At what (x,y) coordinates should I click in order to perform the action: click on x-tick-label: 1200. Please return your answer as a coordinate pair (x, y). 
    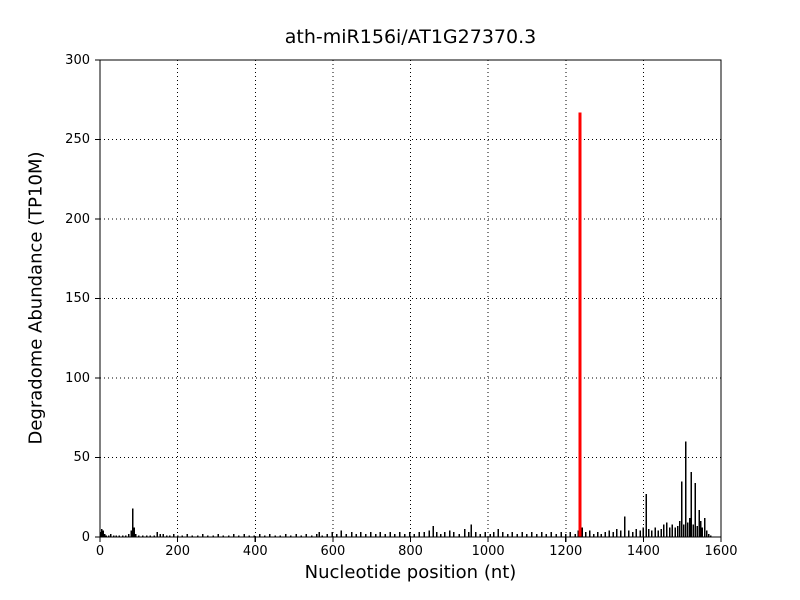
    Looking at the image, I should click on (566, 551).